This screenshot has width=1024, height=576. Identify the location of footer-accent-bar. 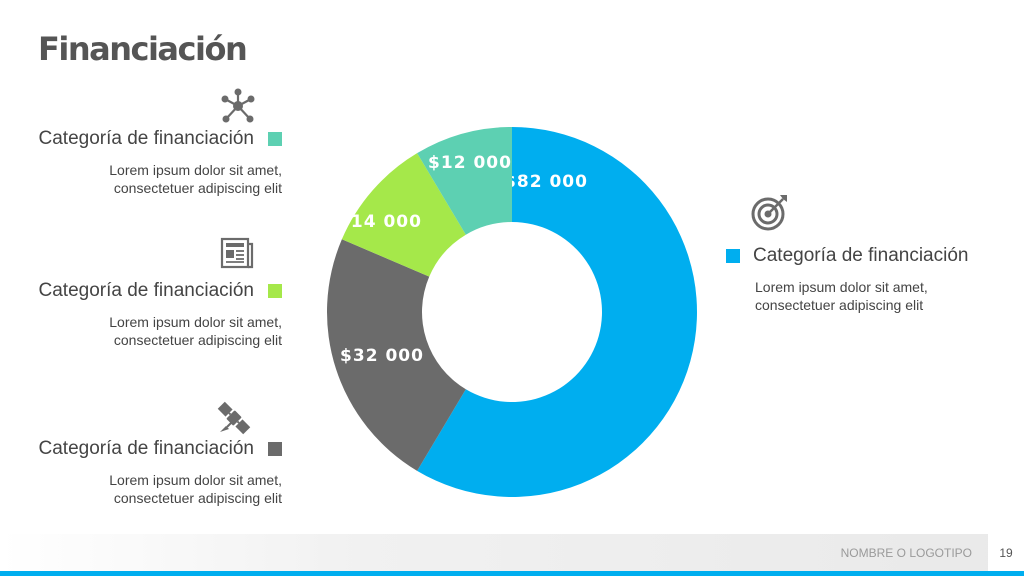
(512, 573).